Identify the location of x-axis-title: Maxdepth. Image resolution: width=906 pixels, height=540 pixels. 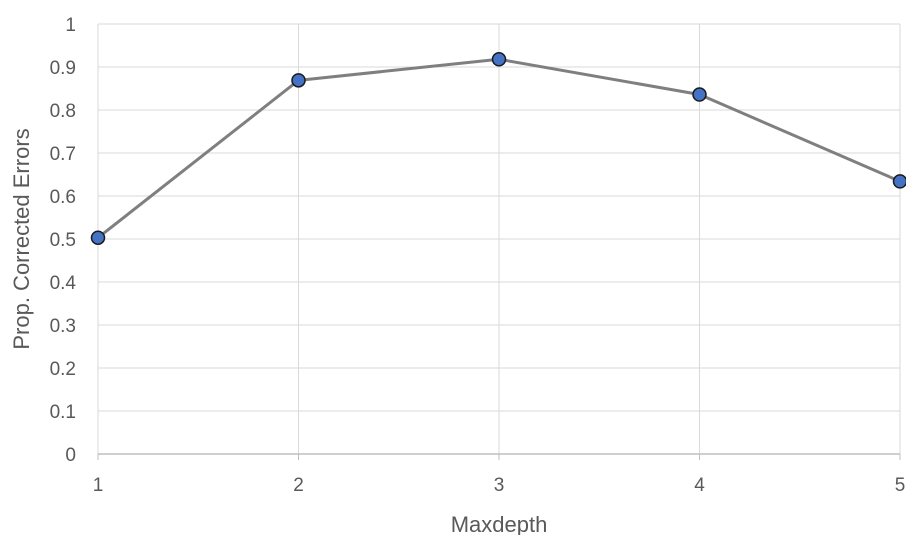
(499, 523).